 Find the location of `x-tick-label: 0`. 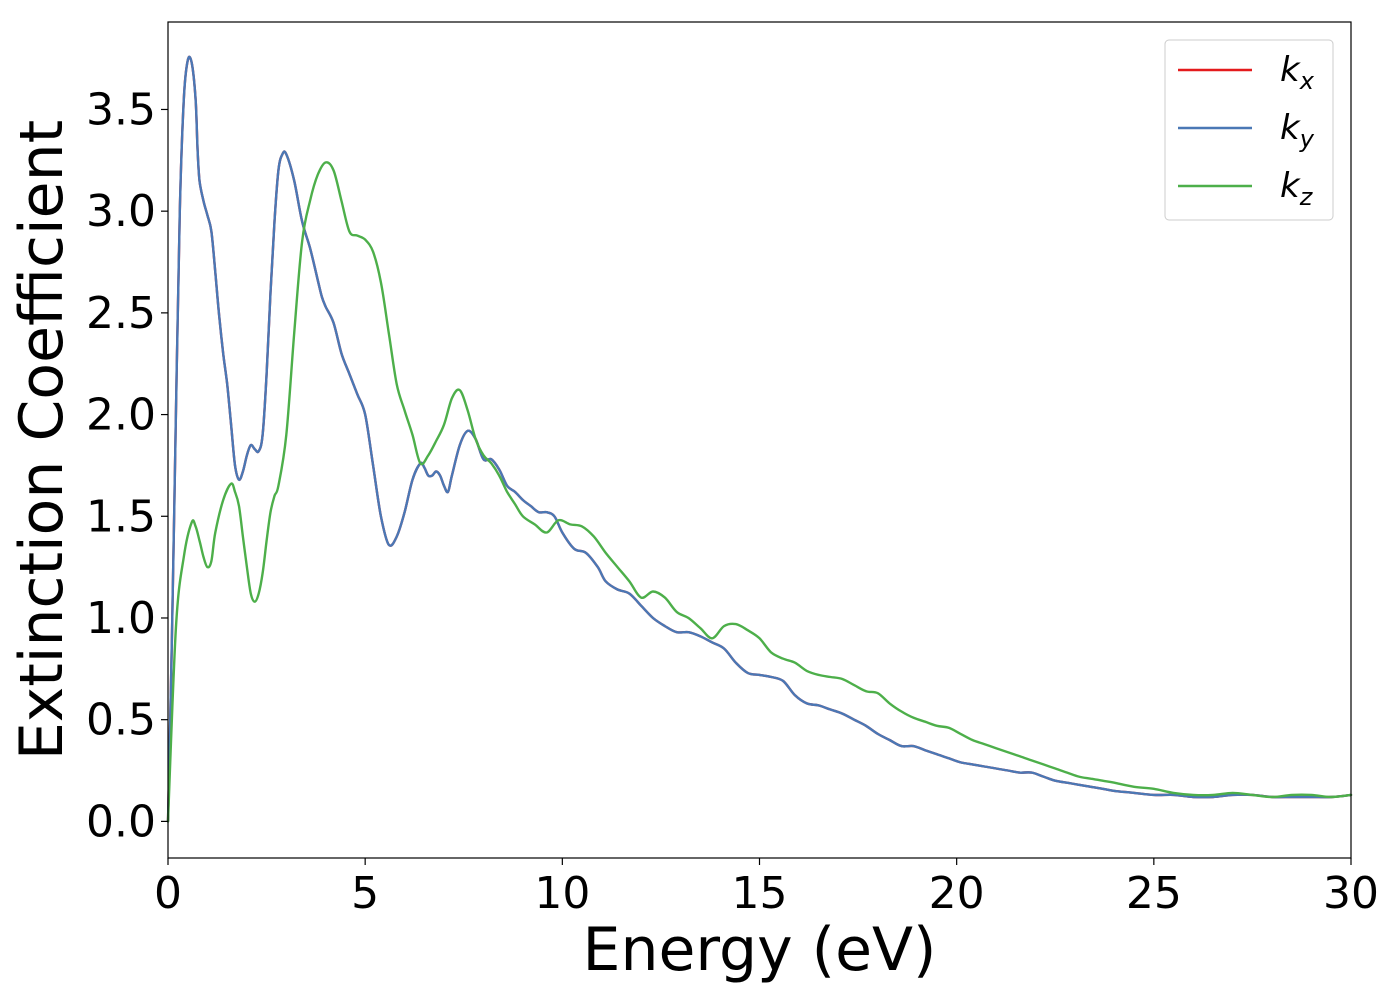

x-tick-label: 0 is located at coordinates (168, 893).